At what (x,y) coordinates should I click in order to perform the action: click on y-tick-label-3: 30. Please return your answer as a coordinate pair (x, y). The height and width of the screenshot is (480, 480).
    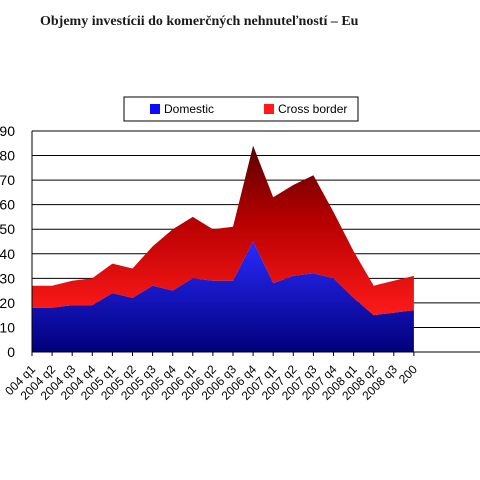
    Looking at the image, I should click on (7, 278).